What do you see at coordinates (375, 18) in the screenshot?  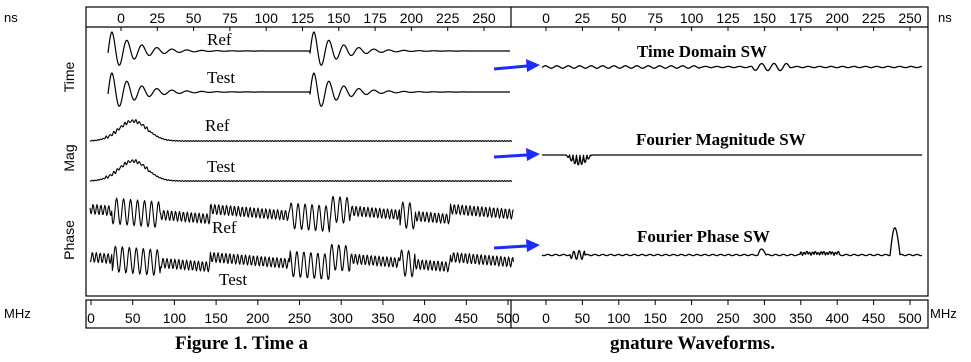 I see `top-left-tick-label: 175` at bounding box center [375, 18].